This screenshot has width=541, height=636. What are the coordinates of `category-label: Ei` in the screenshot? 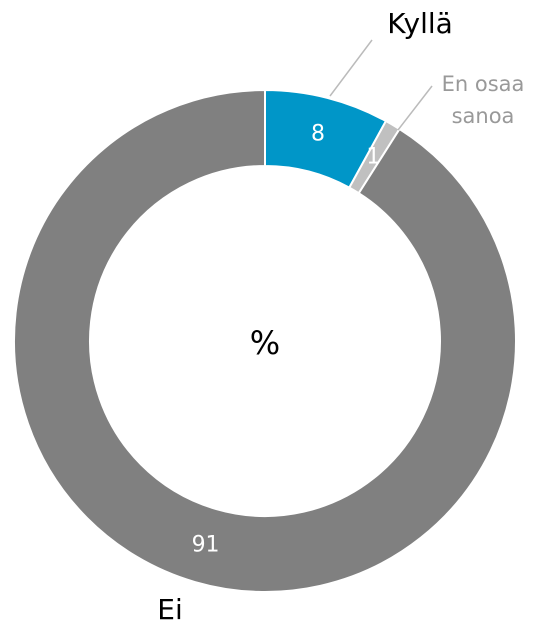 It's located at (170, 609).